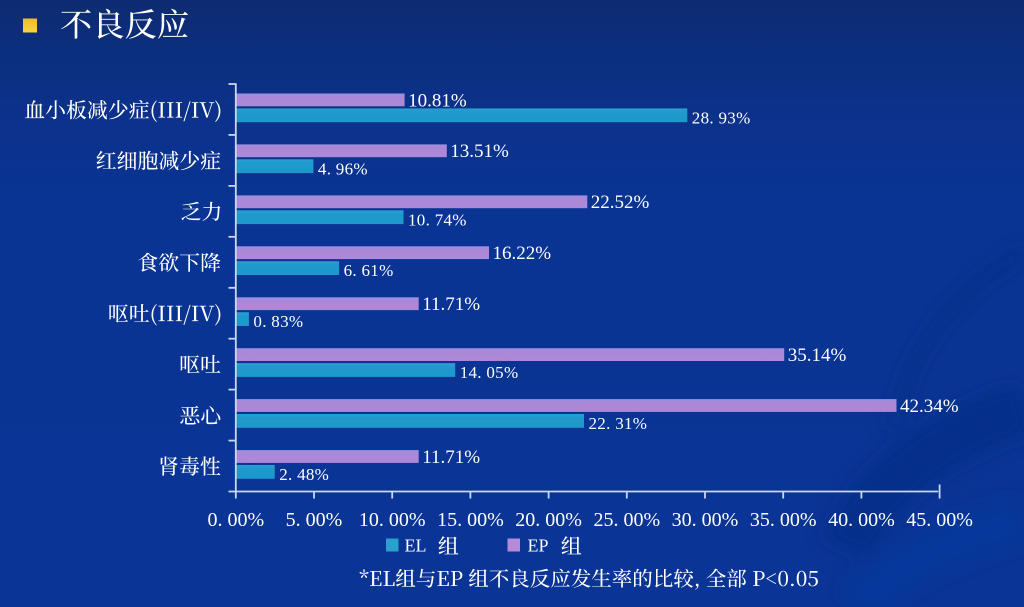 The image size is (1024, 607). I want to click on svg-text: 16.22%, so click(522, 253).